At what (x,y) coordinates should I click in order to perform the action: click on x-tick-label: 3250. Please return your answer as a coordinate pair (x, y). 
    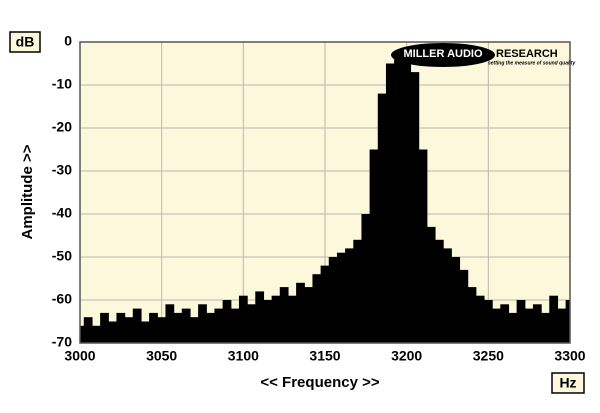
    Looking at the image, I should click on (488, 356).